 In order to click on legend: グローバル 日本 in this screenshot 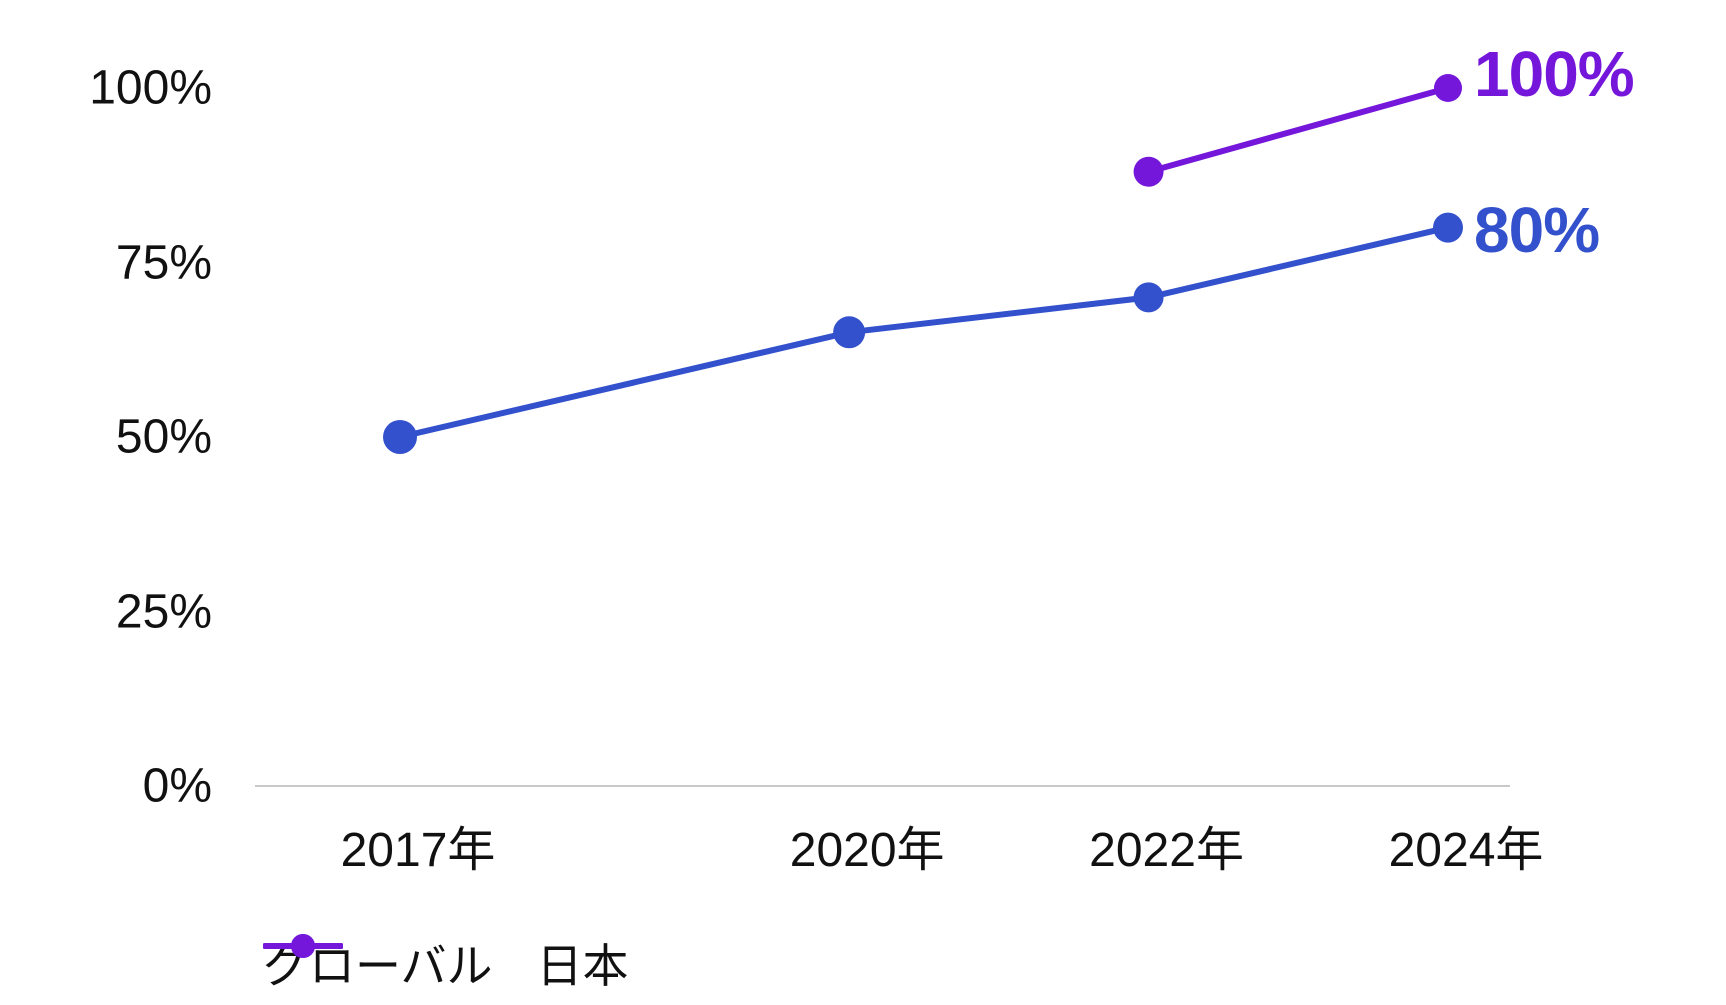, I will do `click(446, 963)`.